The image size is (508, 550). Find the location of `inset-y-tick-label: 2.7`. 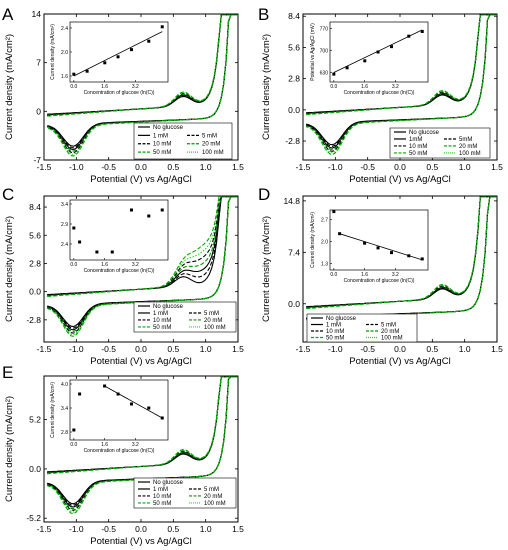

inset-y-tick-label: 2.7 is located at coordinates (324, 220).